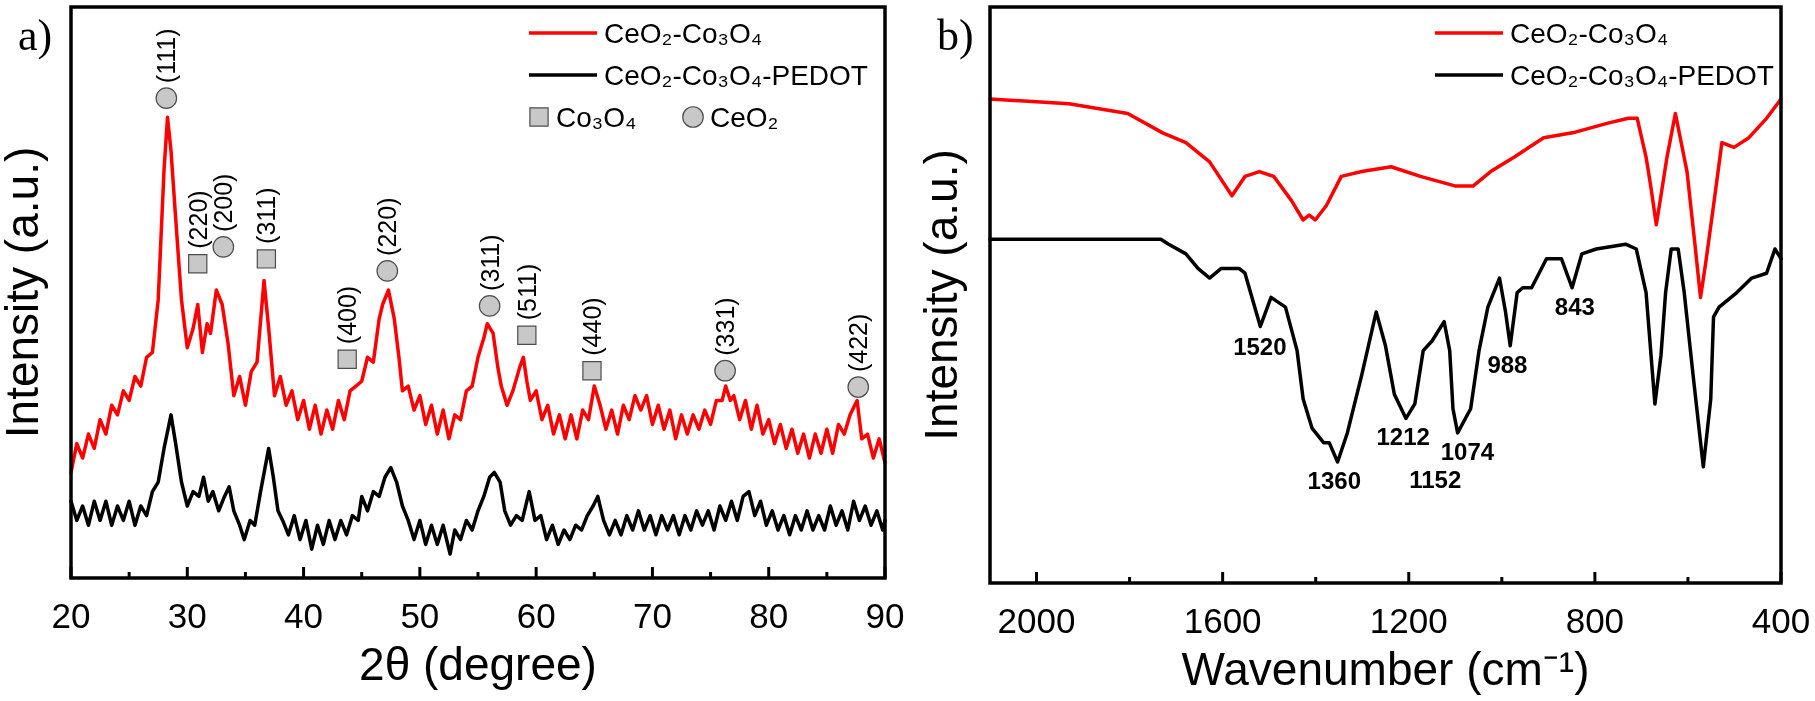 This screenshot has width=1815, height=701. I want to click on x-tick-label: 800, so click(1595, 620).